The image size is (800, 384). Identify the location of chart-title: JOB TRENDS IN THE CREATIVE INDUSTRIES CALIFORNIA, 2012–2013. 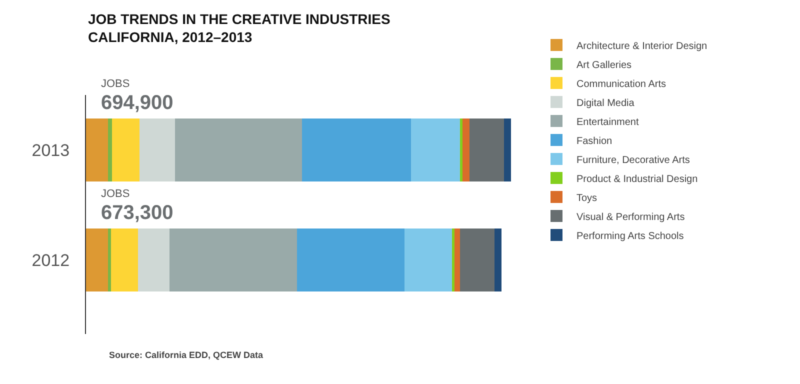
(239, 28).